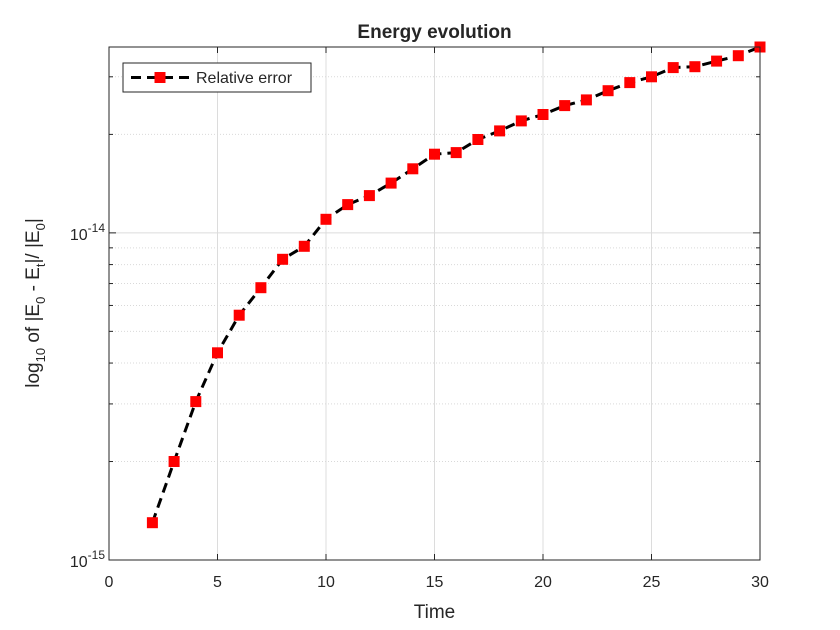 Image resolution: width=840 pixels, height=630 pixels. Describe the element at coordinates (109, 582) in the screenshot. I see `x-tick-label: 0` at that location.